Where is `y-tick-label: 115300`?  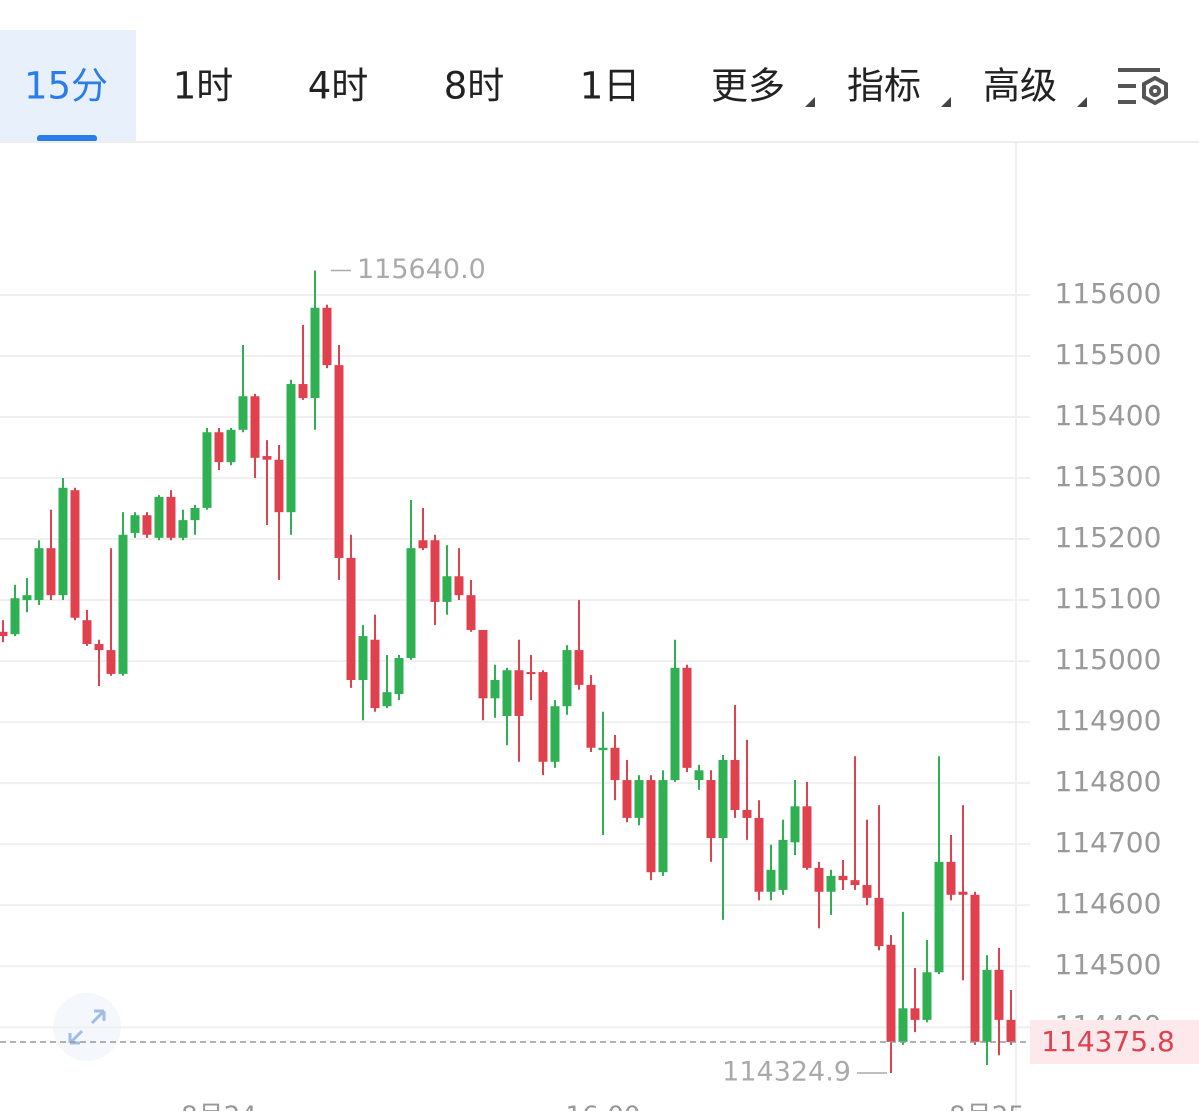 y-tick-label: 115300 is located at coordinates (1108, 476).